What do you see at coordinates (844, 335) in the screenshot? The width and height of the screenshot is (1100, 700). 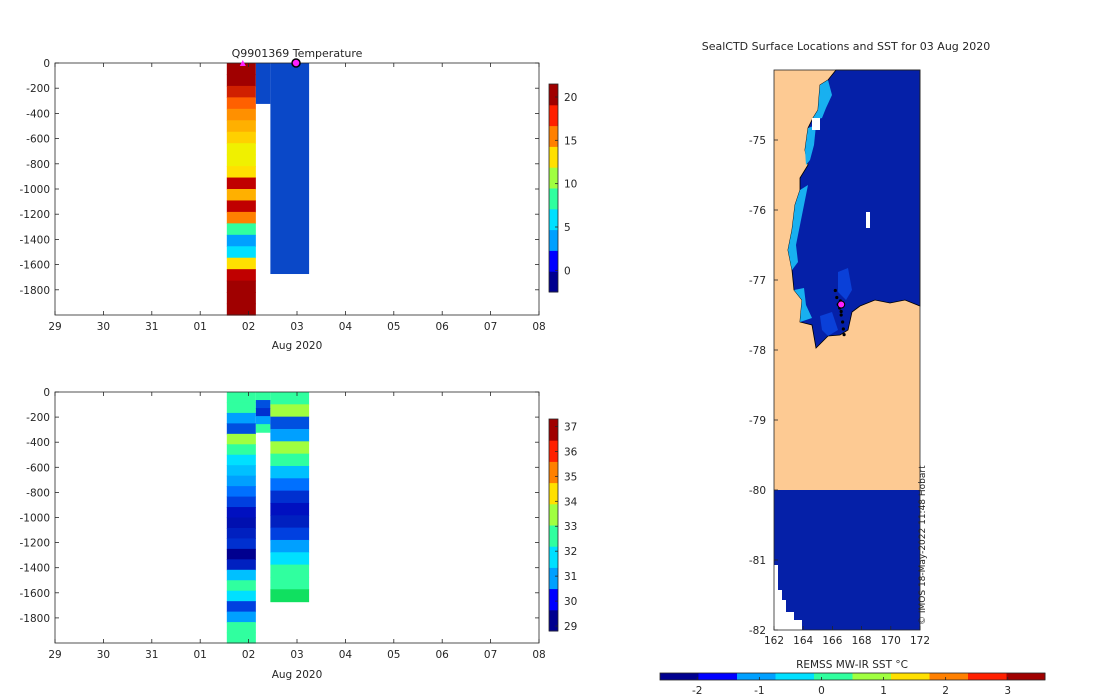 I see `cast-point` at bounding box center [844, 335].